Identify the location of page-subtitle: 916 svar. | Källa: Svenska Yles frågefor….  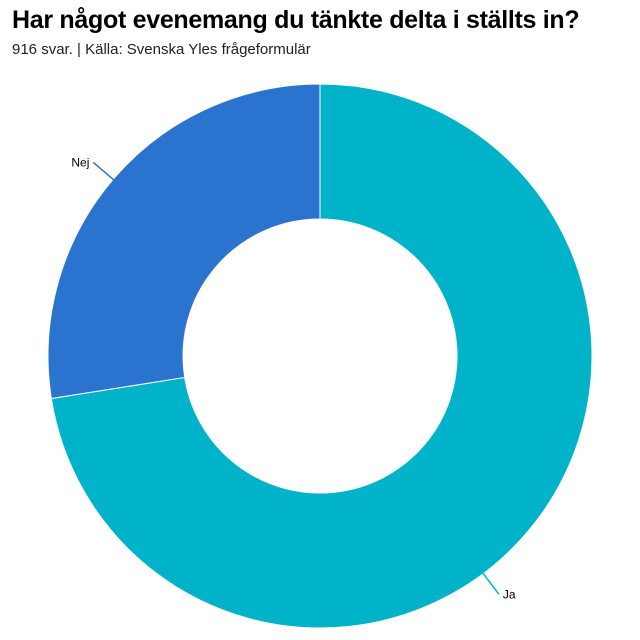
(161, 49).